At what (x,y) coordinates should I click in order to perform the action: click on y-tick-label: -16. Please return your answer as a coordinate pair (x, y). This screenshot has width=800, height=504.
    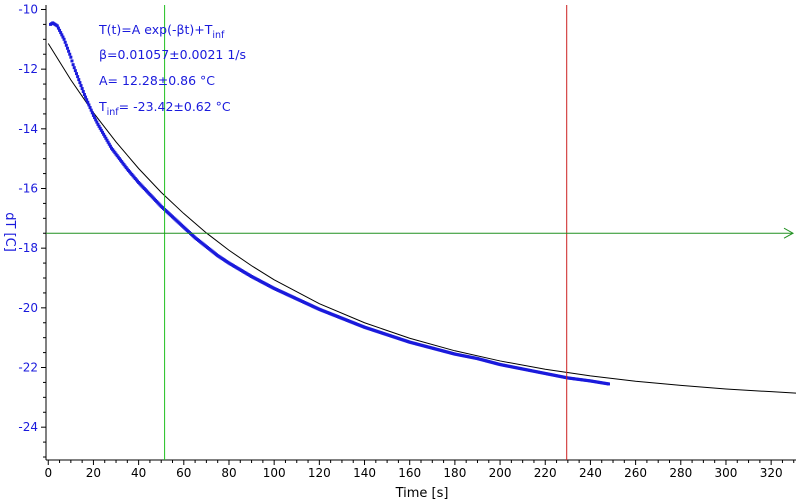
    Looking at the image, I should click on (28, 188).